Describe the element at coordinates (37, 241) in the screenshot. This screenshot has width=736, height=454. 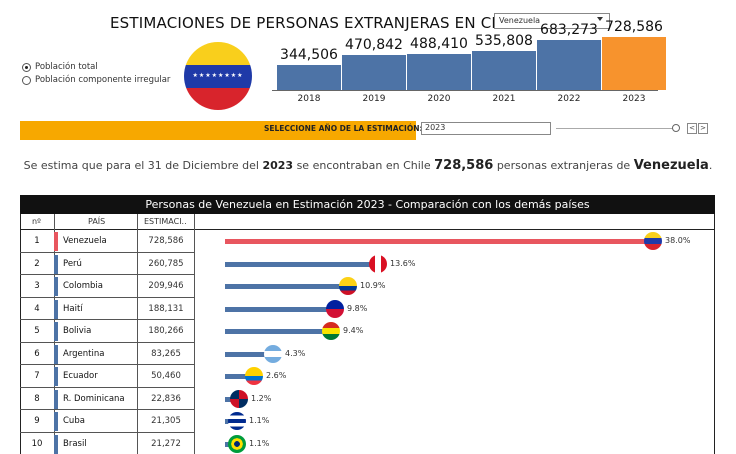
I see `row-number: 1` at that location.